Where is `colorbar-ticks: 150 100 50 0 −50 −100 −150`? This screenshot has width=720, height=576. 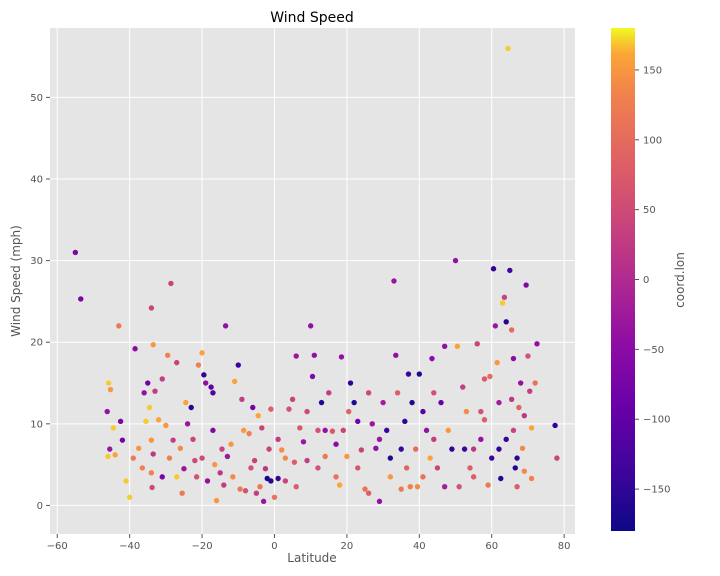
colorbar-ticks: 150 100 50 0 −50 −100 −150 is located at coordinates (652, 280).